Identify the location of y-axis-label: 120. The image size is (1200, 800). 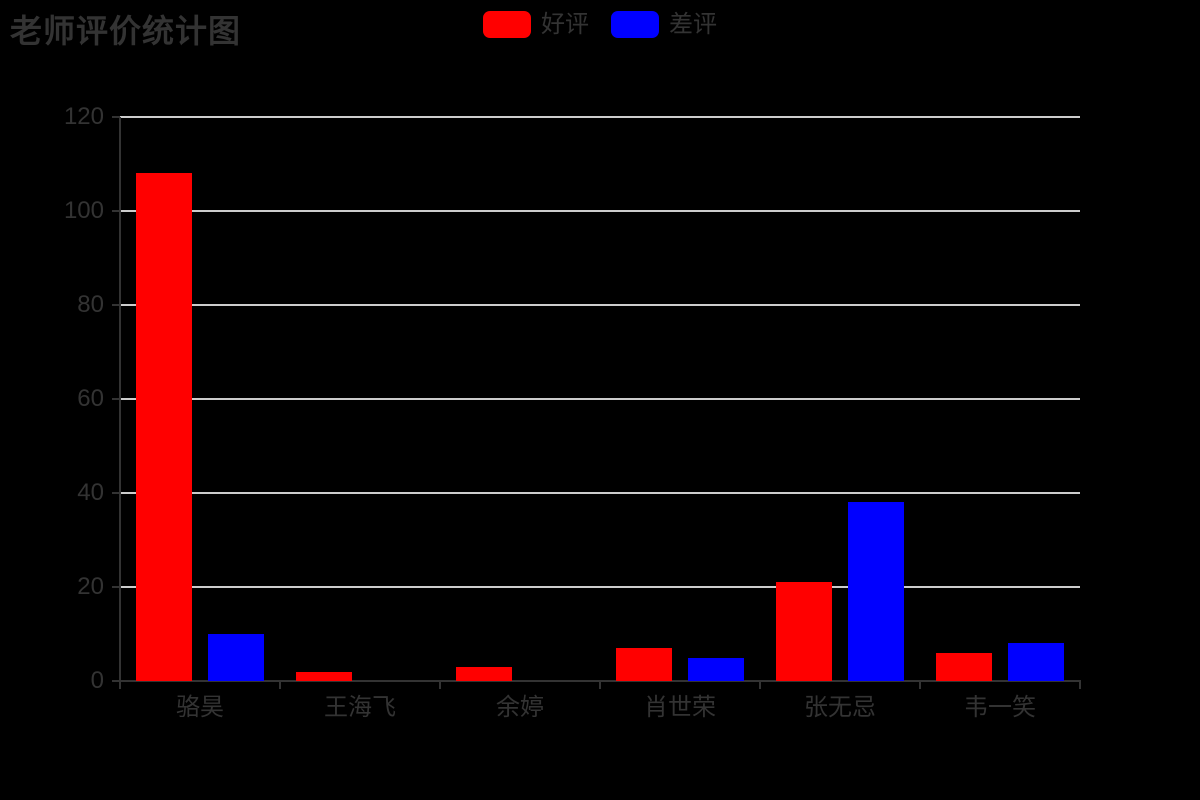
(83, 116).